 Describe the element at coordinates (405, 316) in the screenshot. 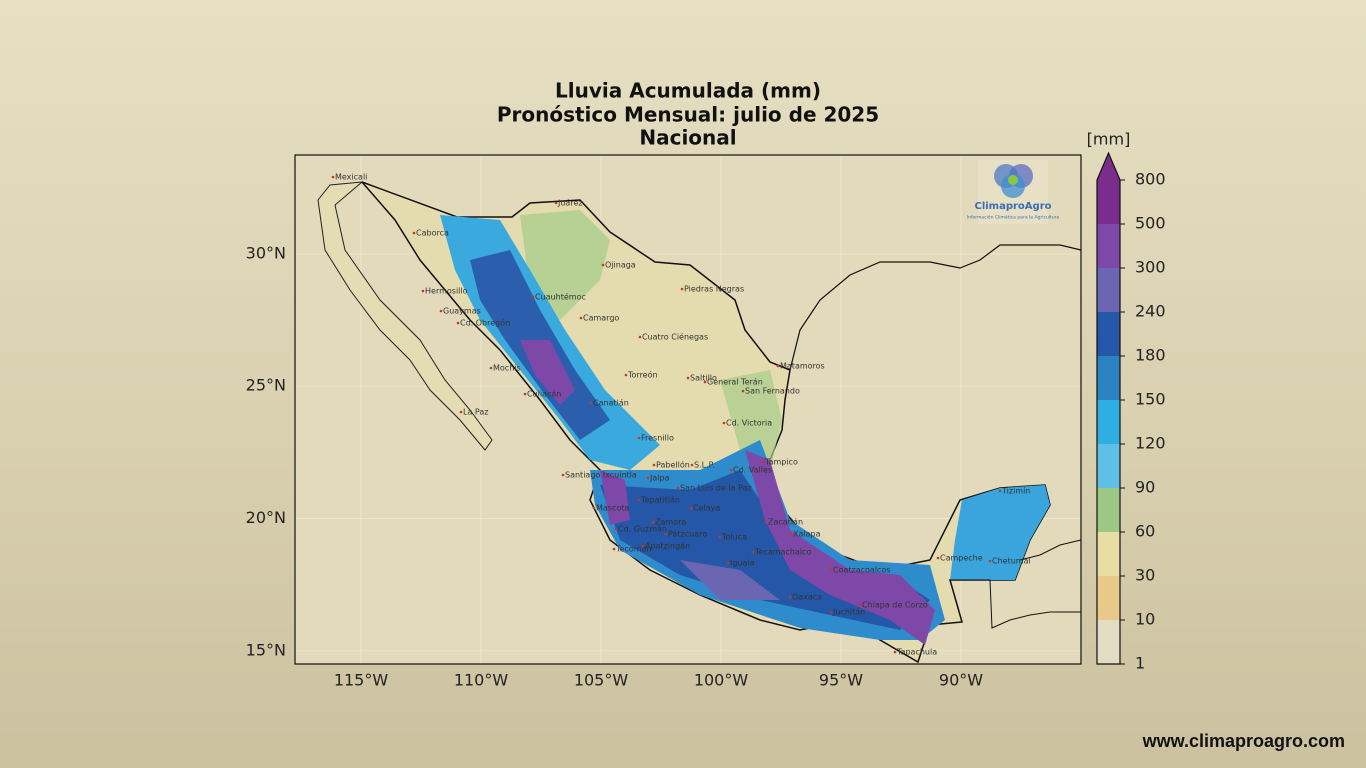

I see `baja-land` at that location.